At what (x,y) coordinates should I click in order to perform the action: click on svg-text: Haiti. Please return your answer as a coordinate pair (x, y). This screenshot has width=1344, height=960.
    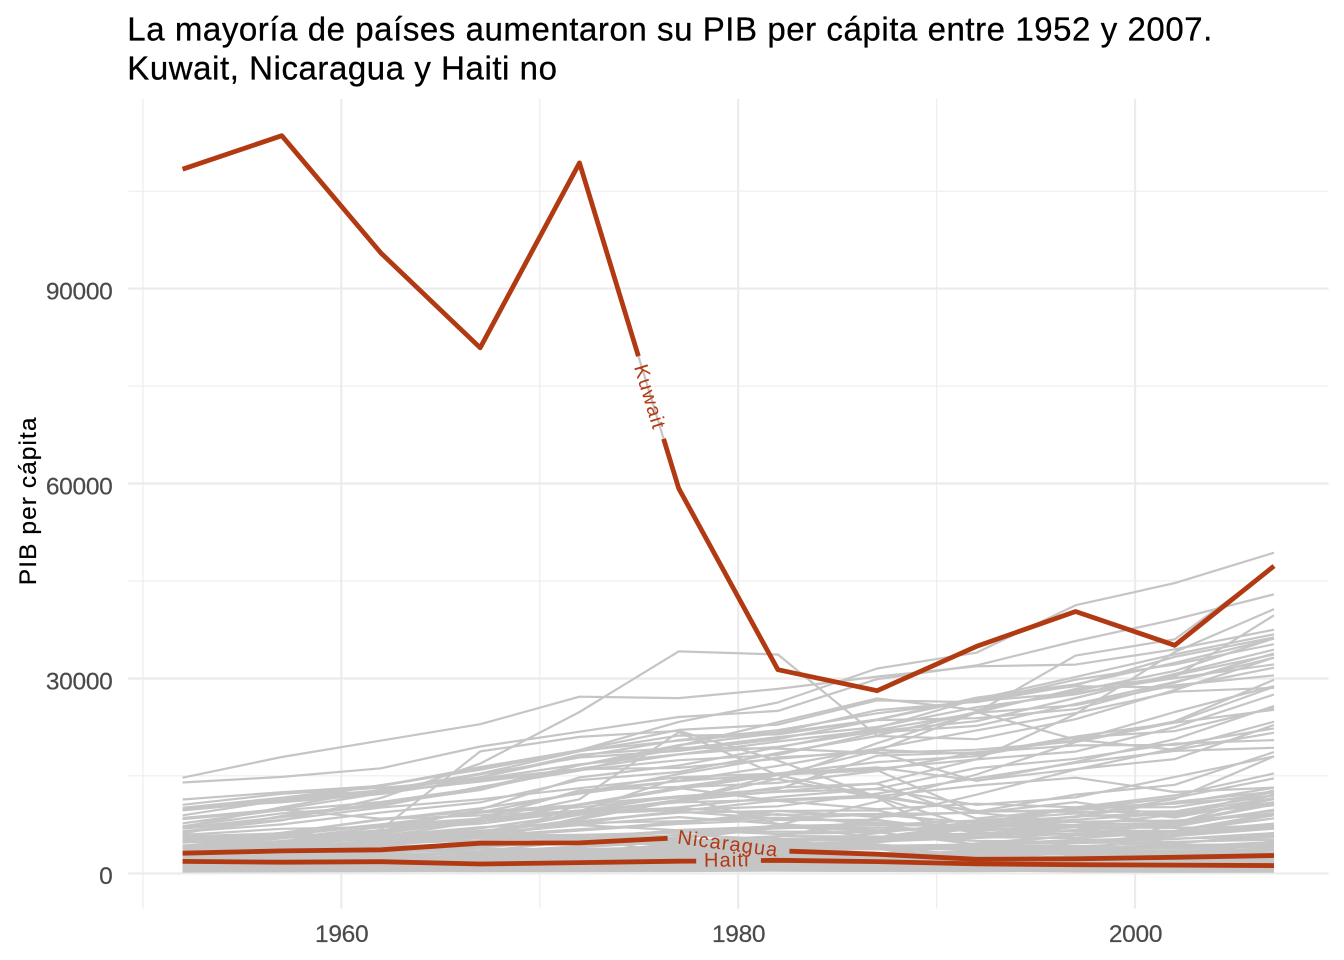
    Looking at the image, I should click on (727, 860).